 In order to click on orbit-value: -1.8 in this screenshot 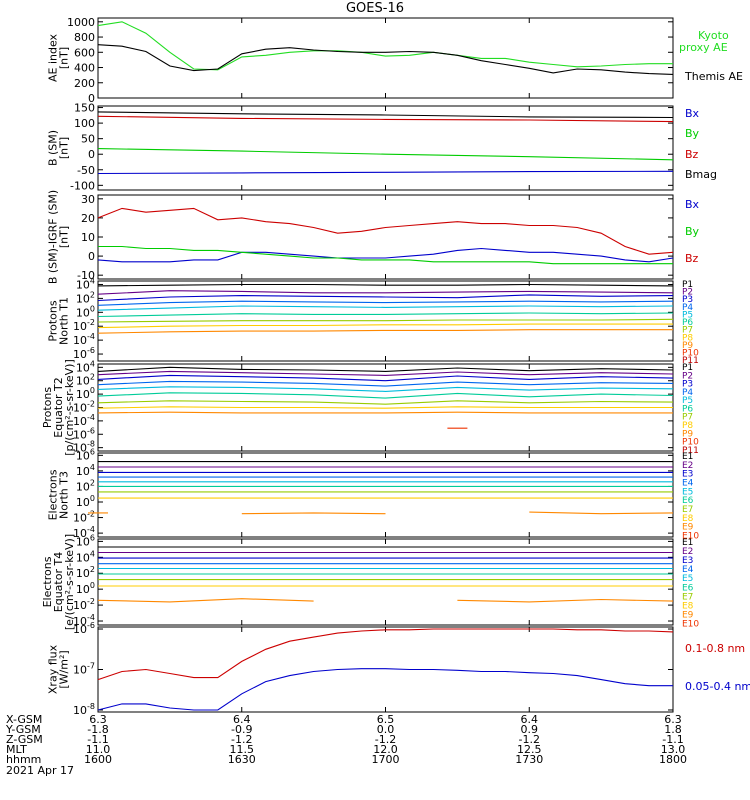, I will do `click(97, 729)`.